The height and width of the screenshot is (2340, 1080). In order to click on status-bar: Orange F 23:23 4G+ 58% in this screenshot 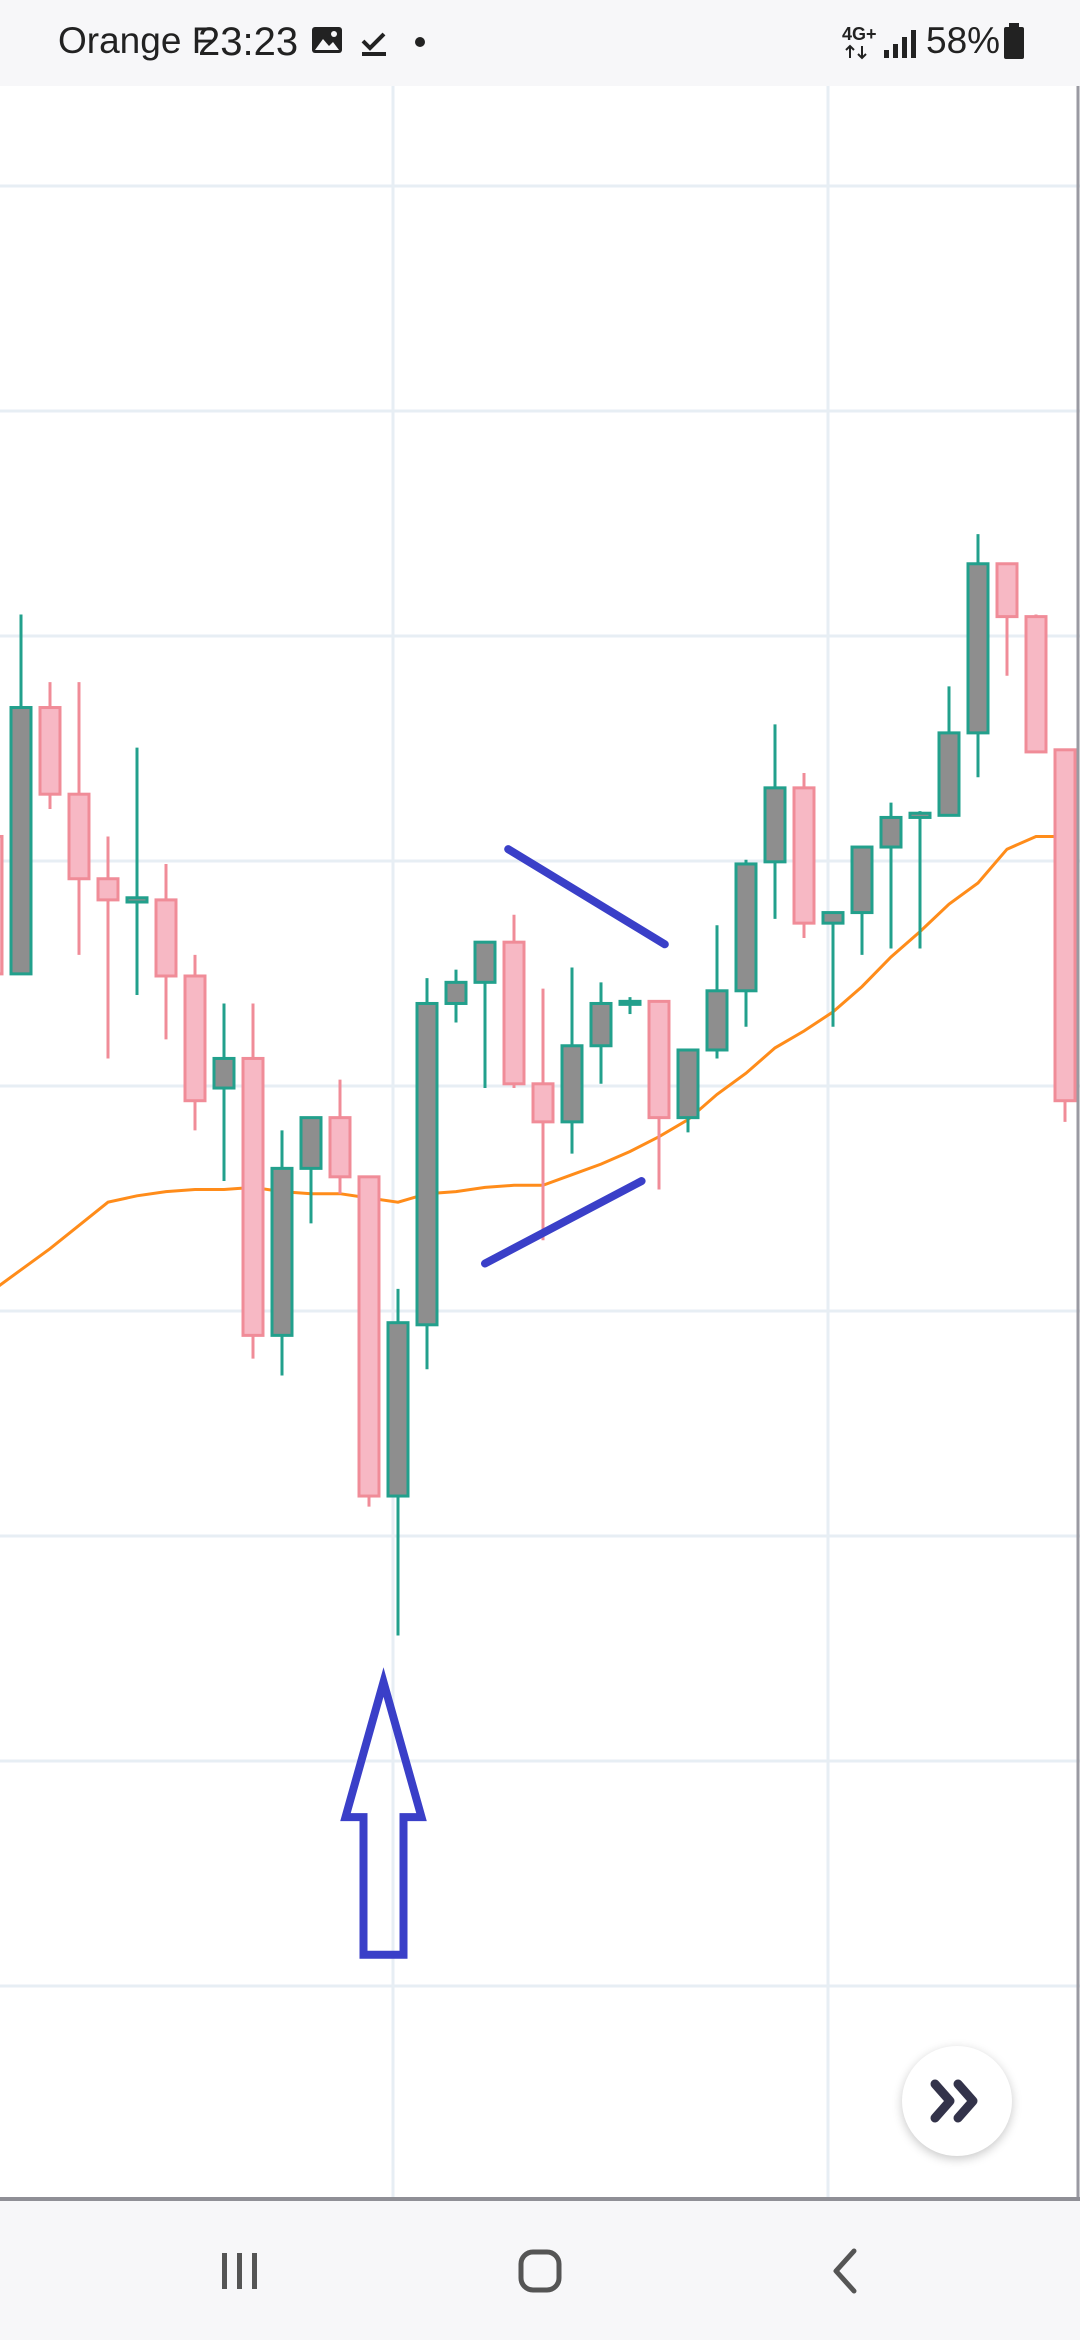, I will do `click(540, 43)`.